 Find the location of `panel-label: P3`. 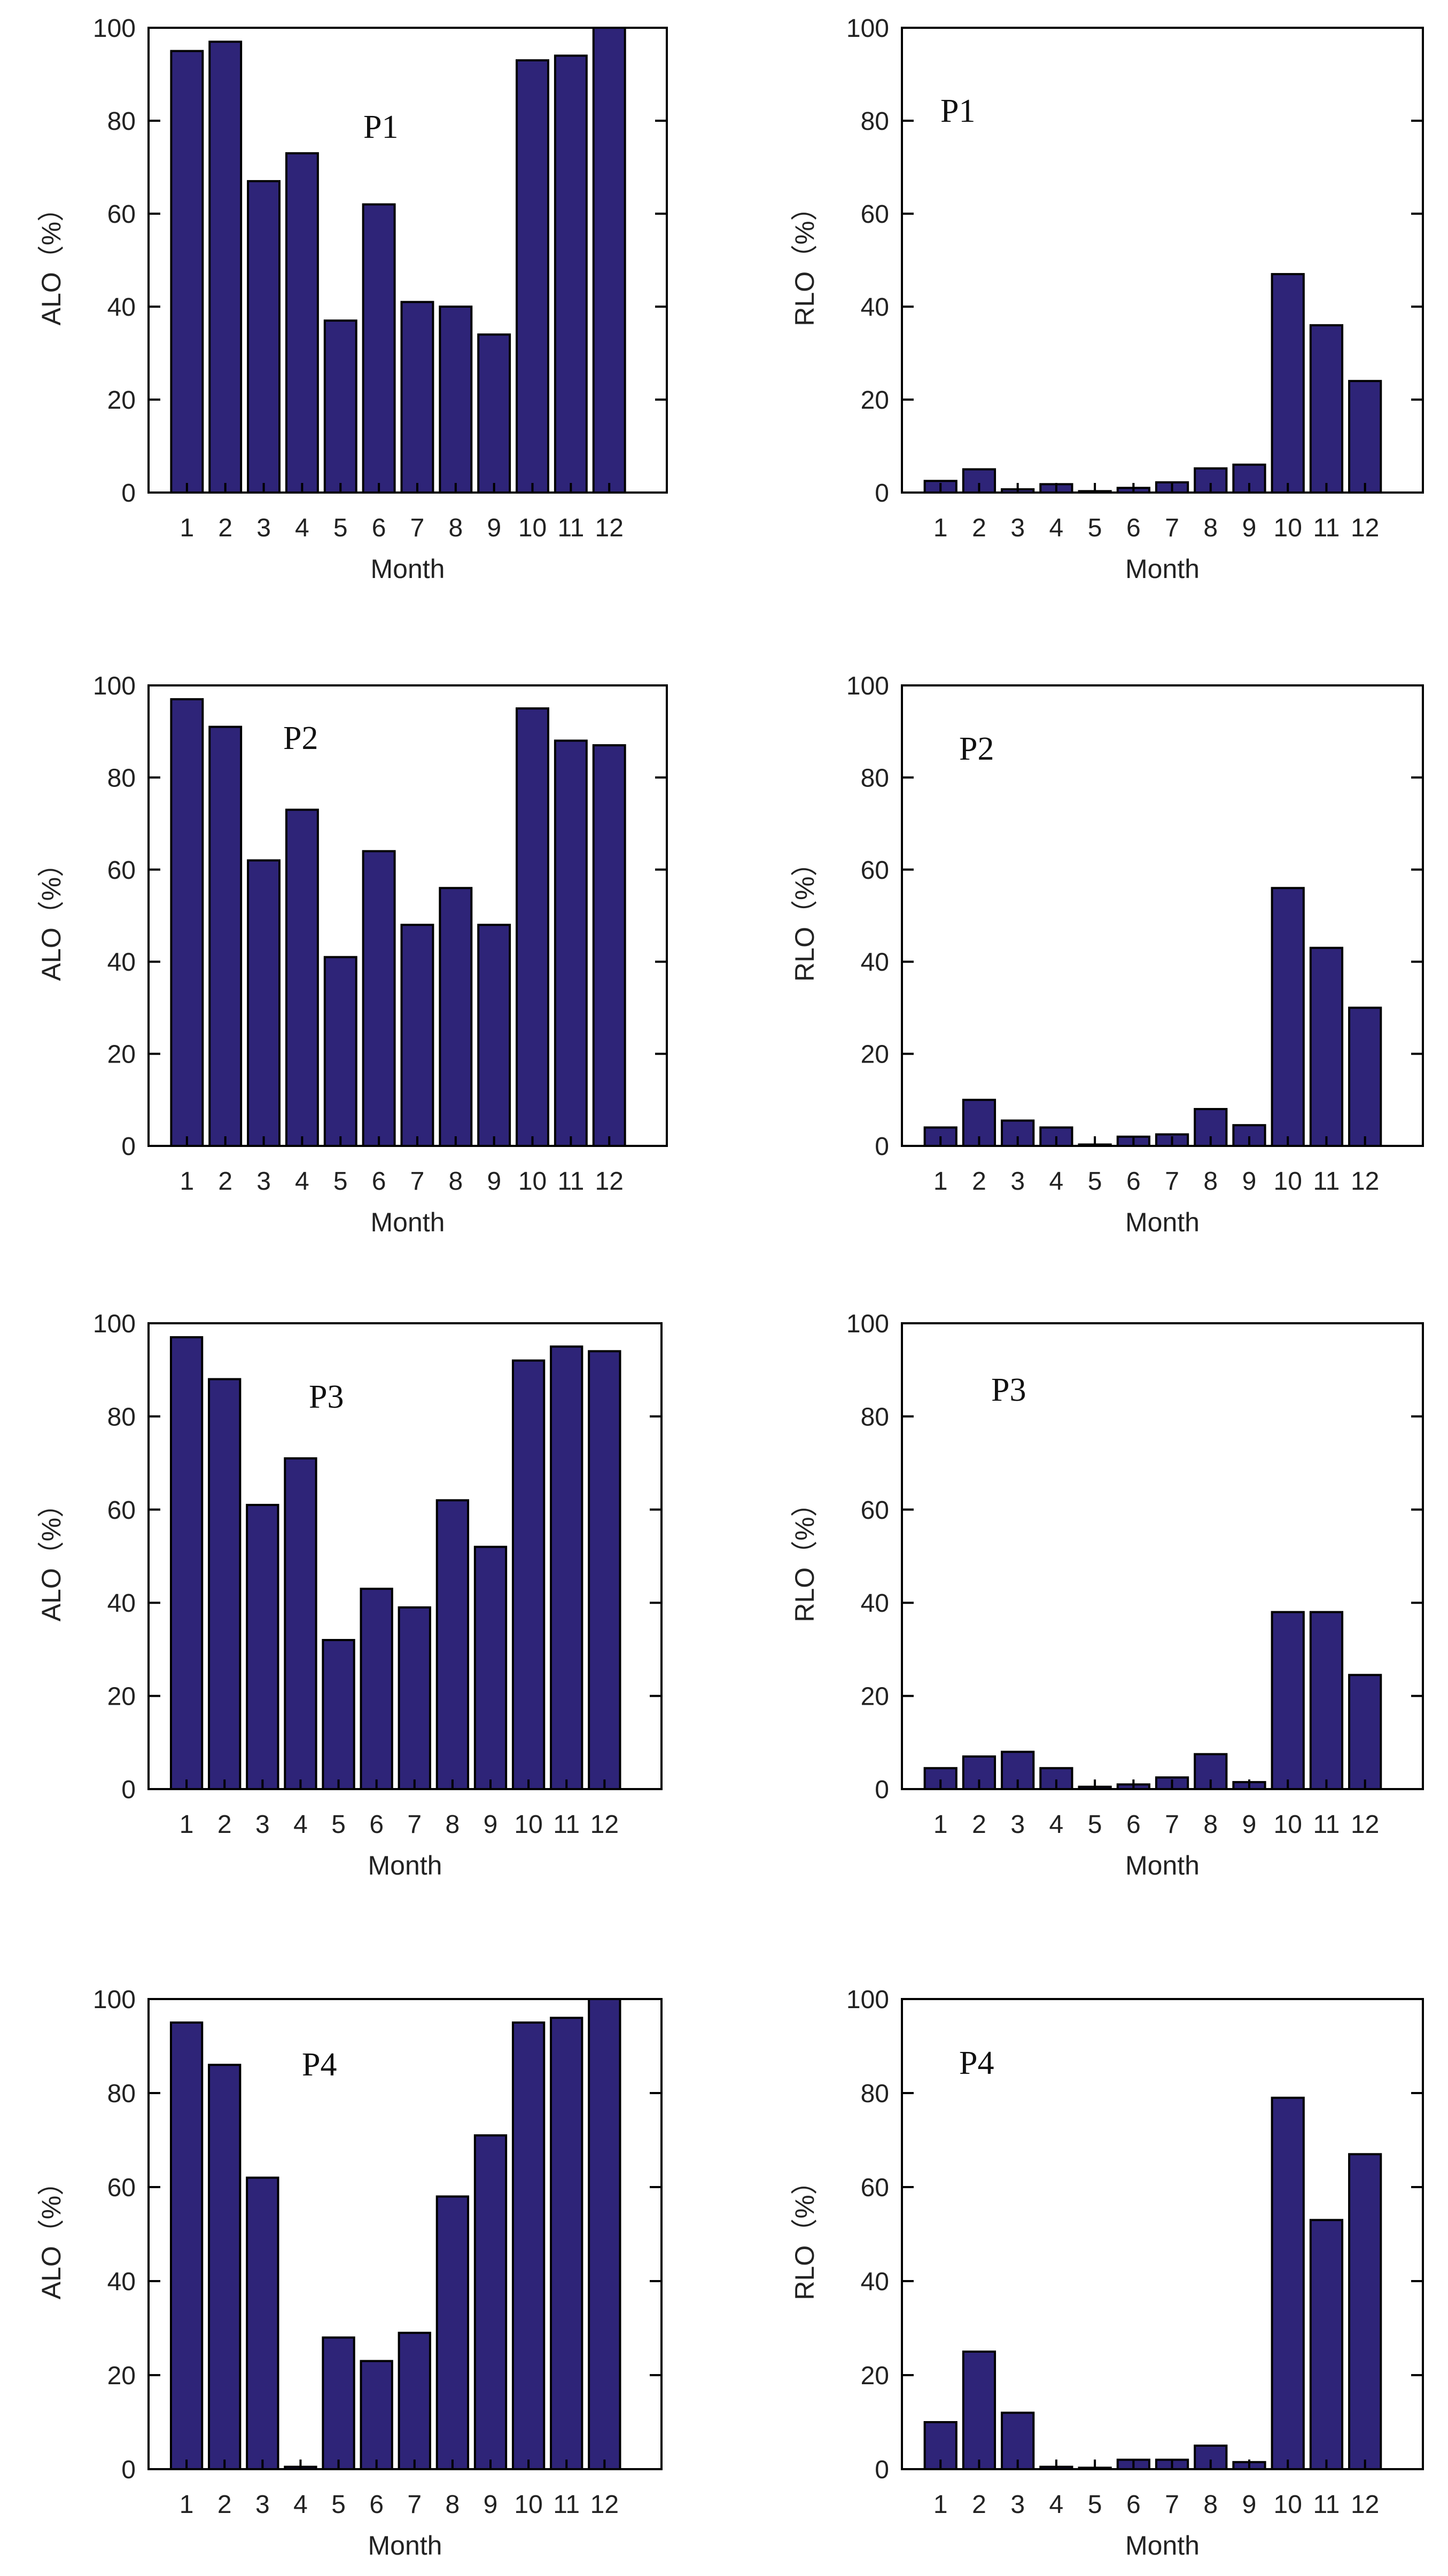

panel-label: P3 is located at coordinates (1008, 1390).